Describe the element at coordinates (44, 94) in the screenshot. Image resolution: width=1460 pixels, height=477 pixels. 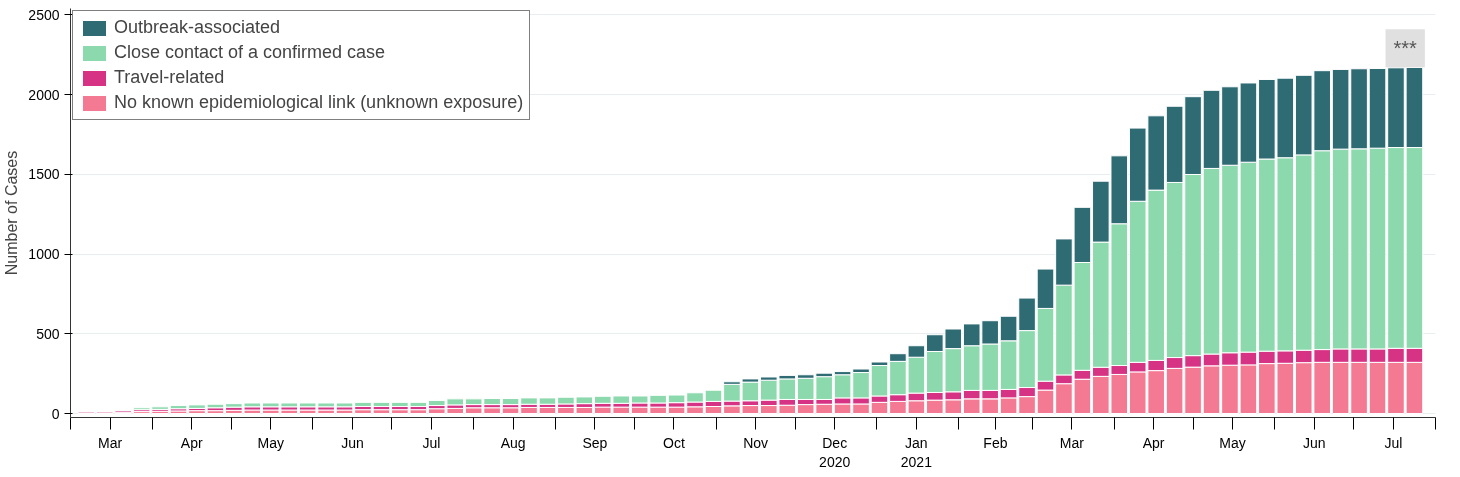
I see `y-tick-label: 2000` at that location.